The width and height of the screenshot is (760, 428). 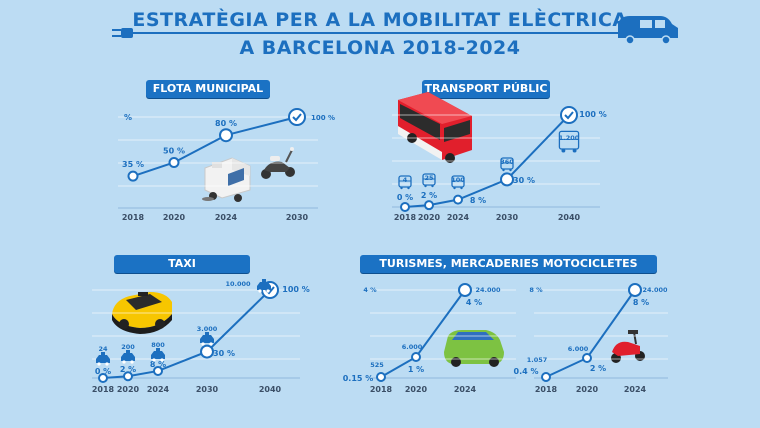 What do you see at coordinates (215, 147) in the screenshot?
I see `series-line-flota` at bounding box center [215, 147].